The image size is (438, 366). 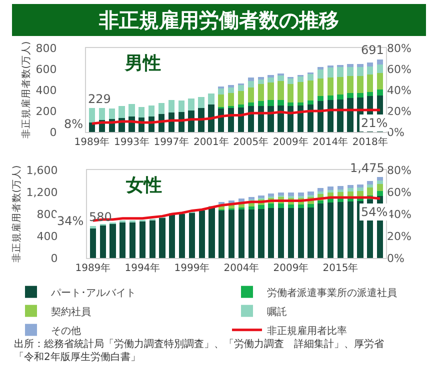 What do you see at coordinates (46, 48) in the screenshot?
I see `y-tick-label: 800` at bounding box center [46, 48].